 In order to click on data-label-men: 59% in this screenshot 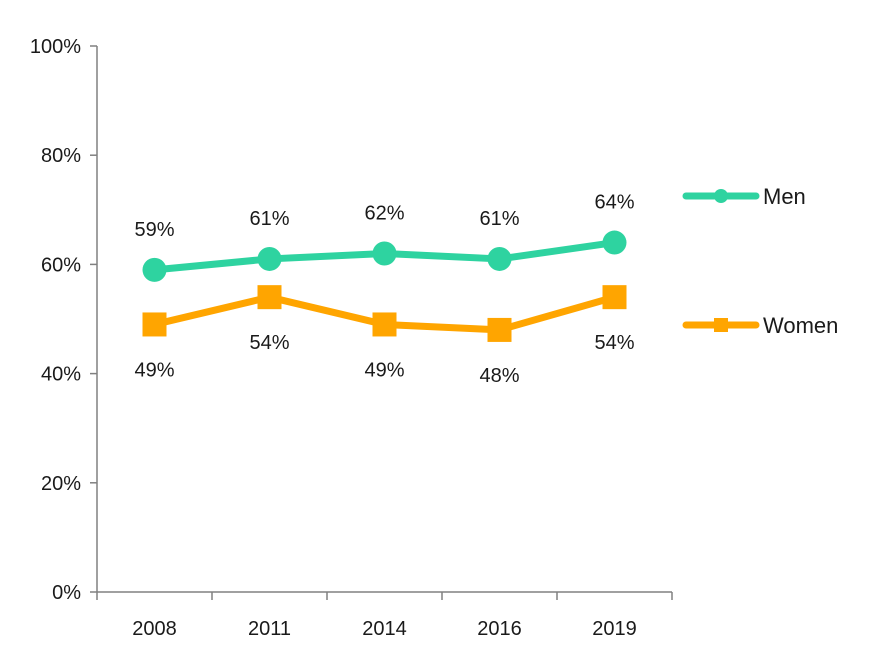, I will do `click(154, 230)`.